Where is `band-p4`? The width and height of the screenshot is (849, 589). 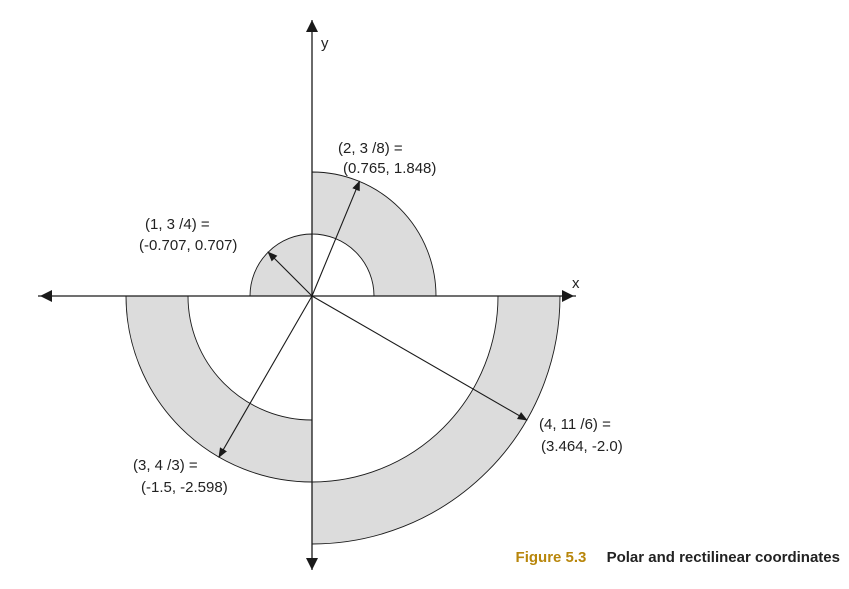
band-p4 is located at coordinates (436, 420).